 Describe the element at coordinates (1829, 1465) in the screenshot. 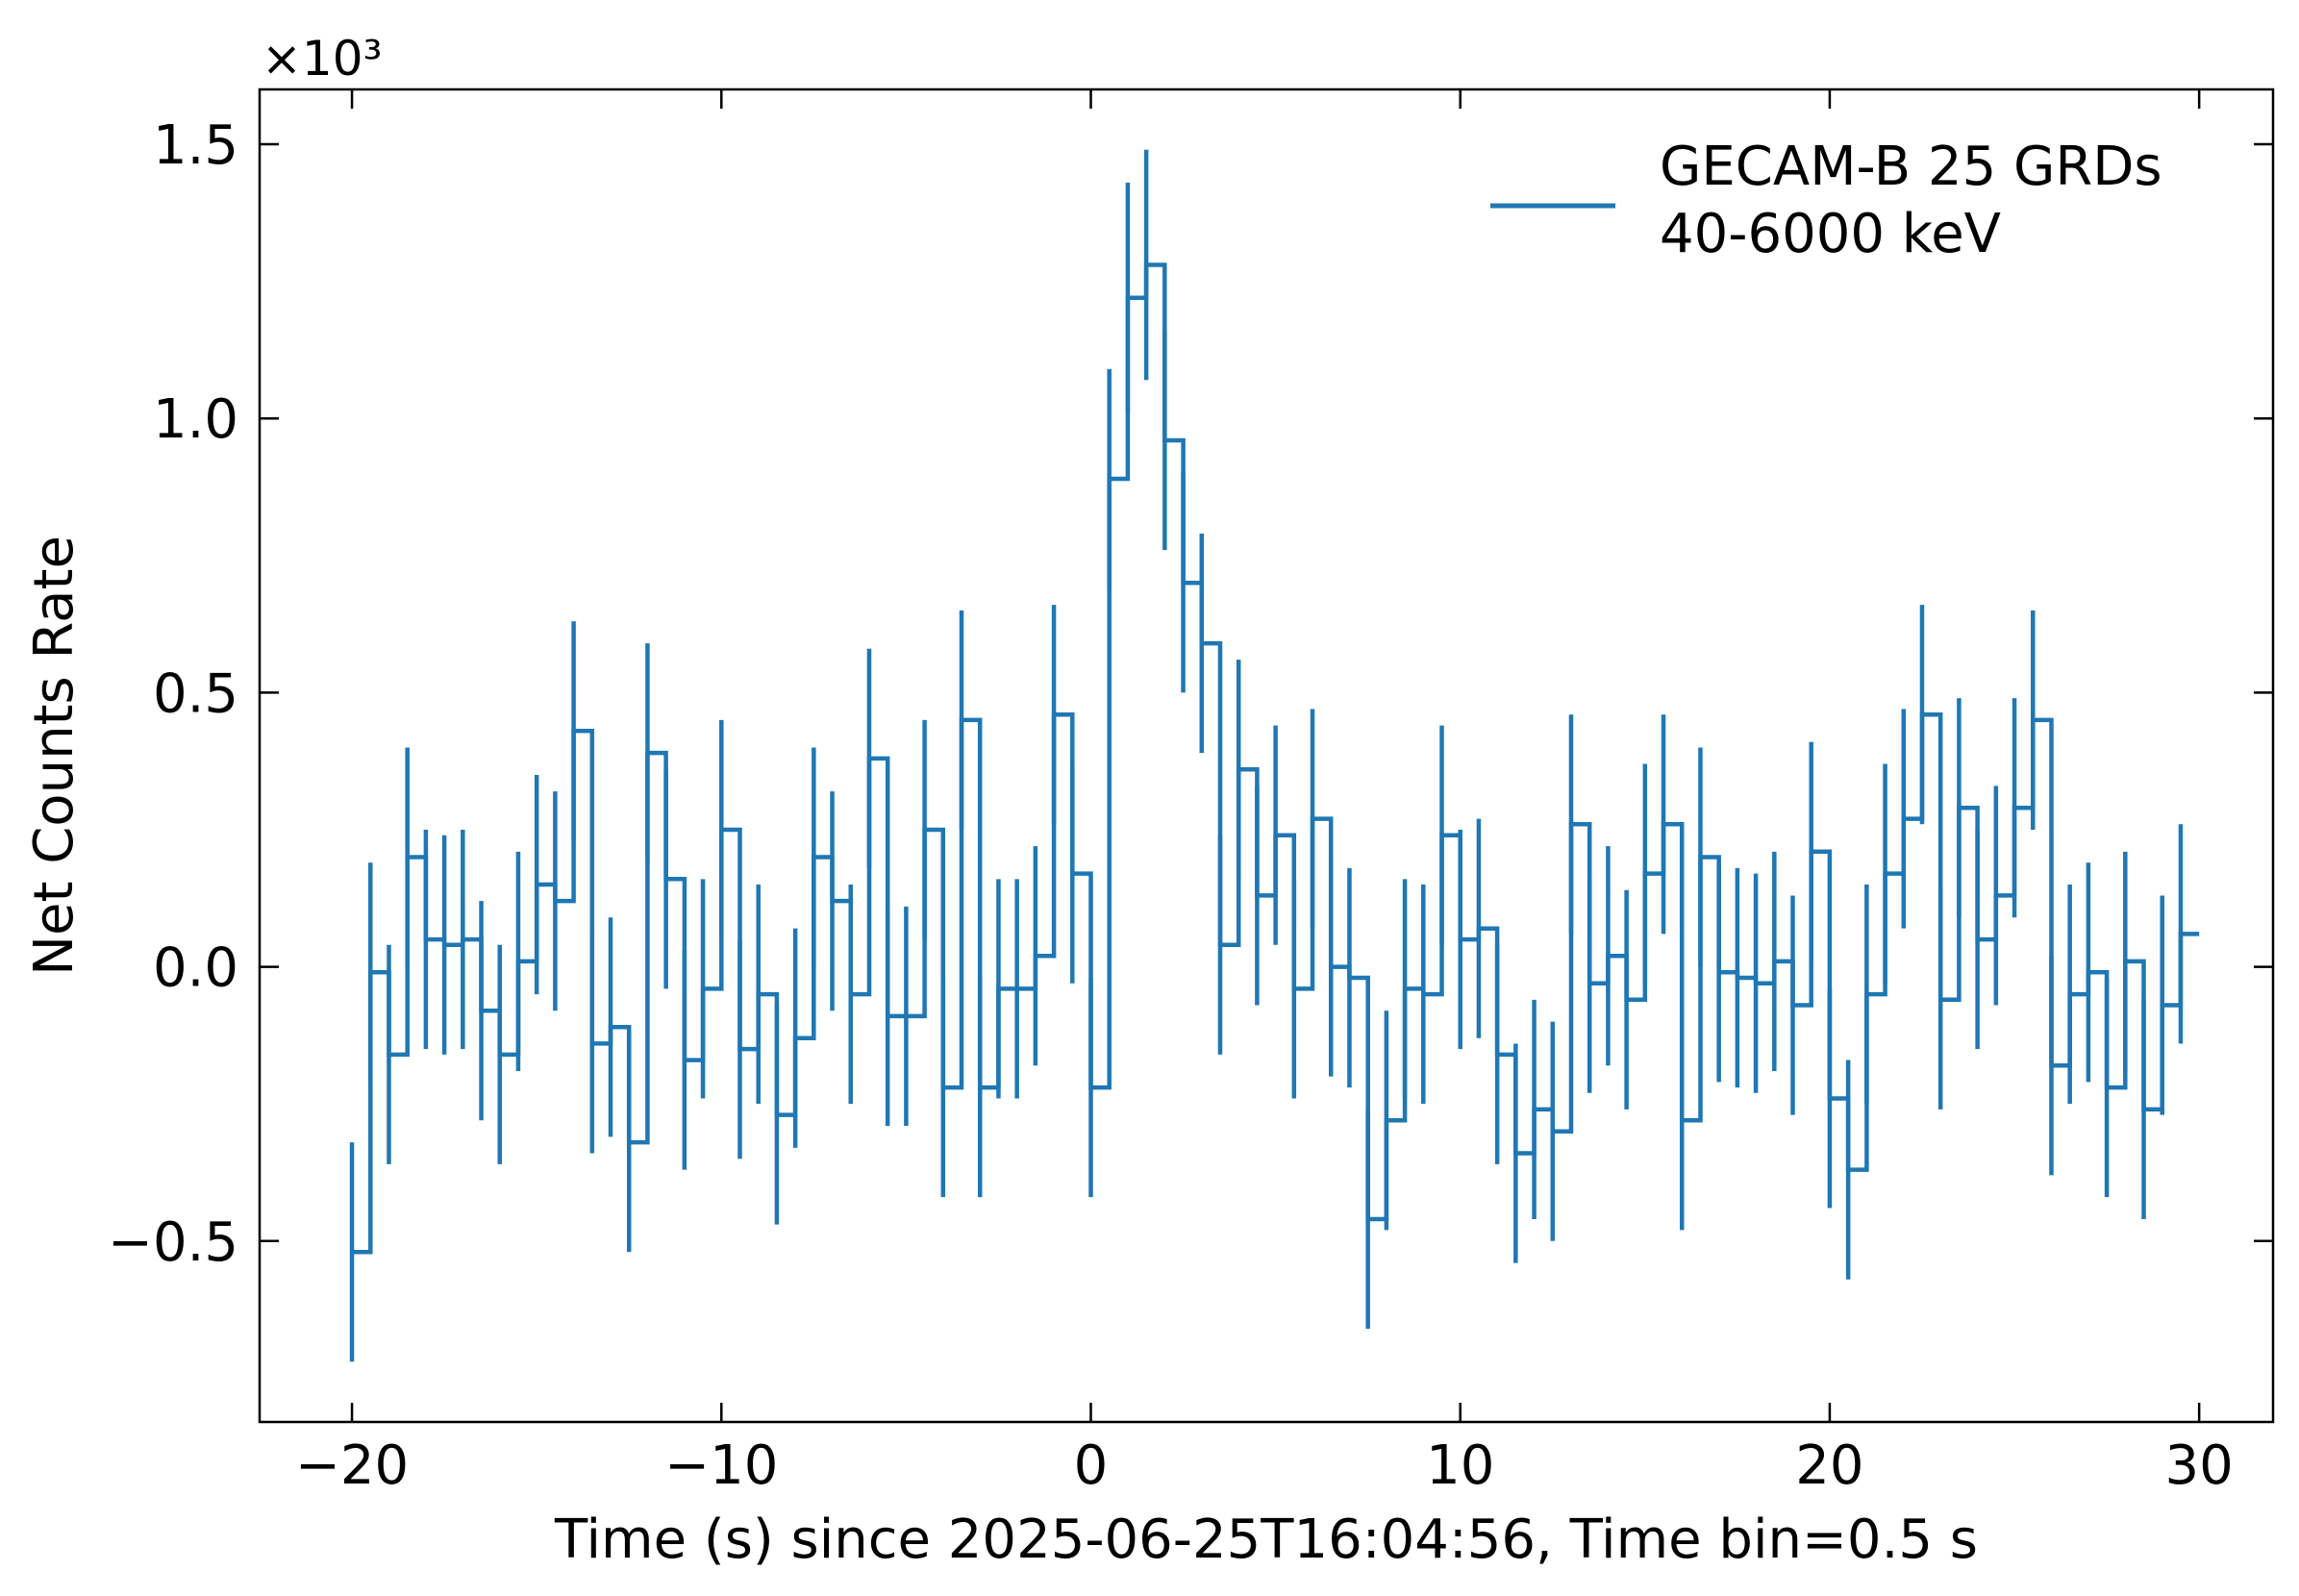

I see `x-tick-label: 20` at that location.